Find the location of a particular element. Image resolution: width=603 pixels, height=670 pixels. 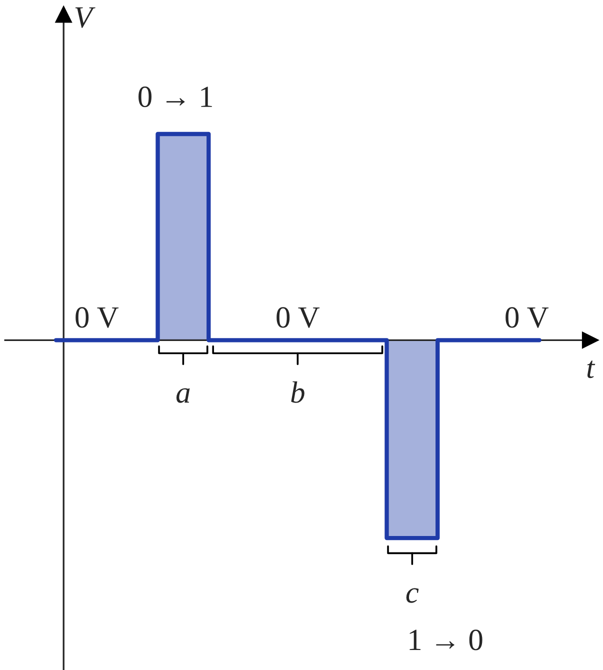

y-axis-title: V is located at coordinates (85, 17).